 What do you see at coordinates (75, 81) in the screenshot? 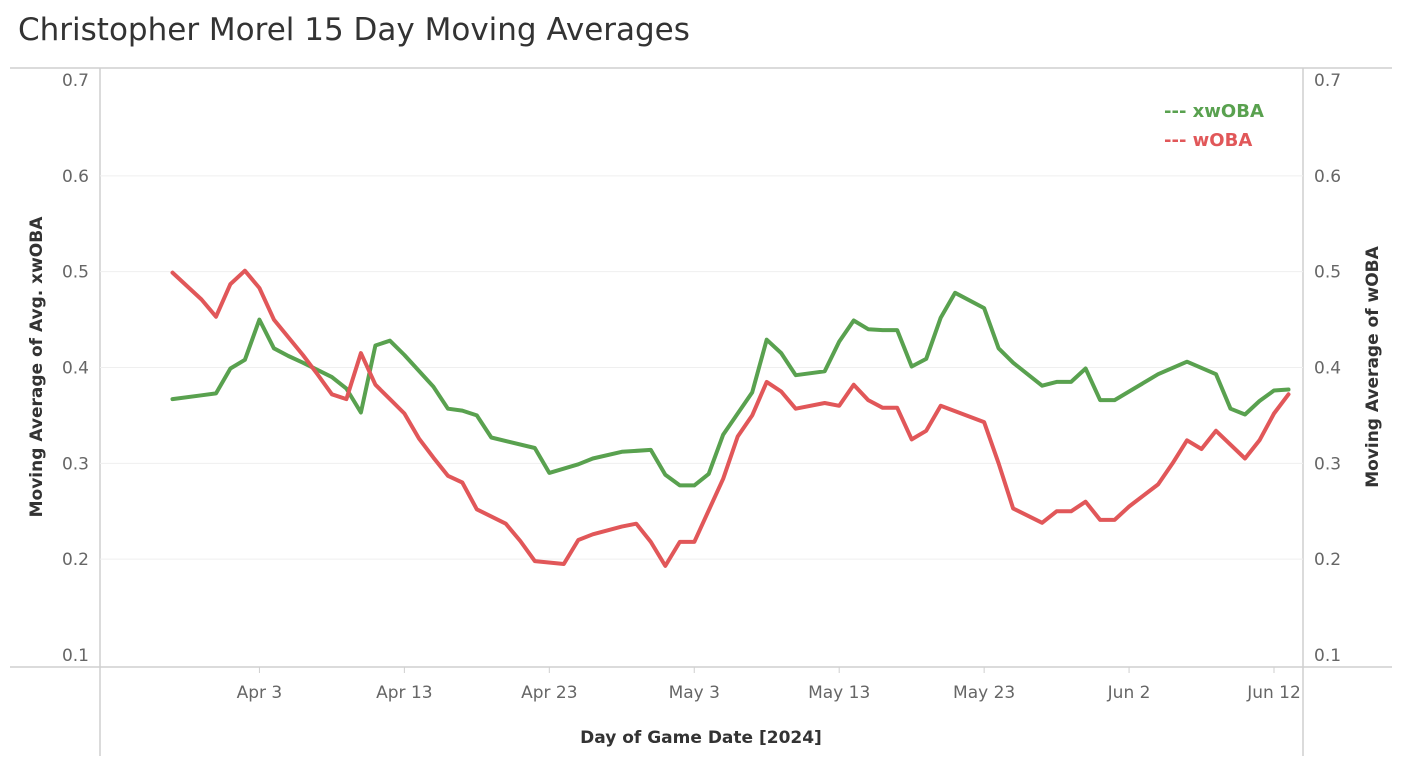
I see `y-tick-label-left: 0.7` at bounding box center [75, 81].